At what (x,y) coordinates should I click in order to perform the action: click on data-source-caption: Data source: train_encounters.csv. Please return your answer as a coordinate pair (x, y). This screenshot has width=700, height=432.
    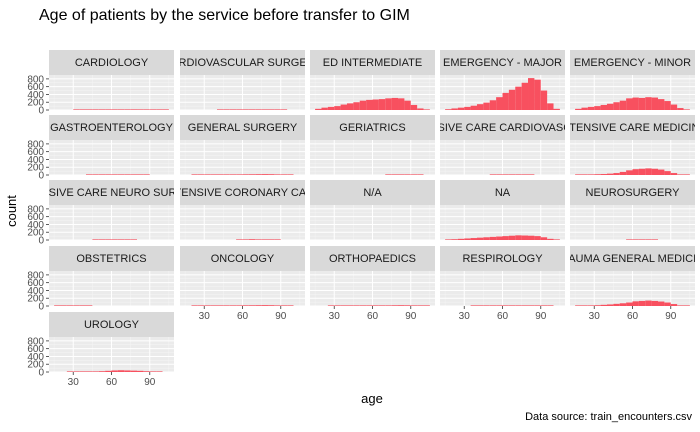
    Looking at the image, I should click on (608, 417).